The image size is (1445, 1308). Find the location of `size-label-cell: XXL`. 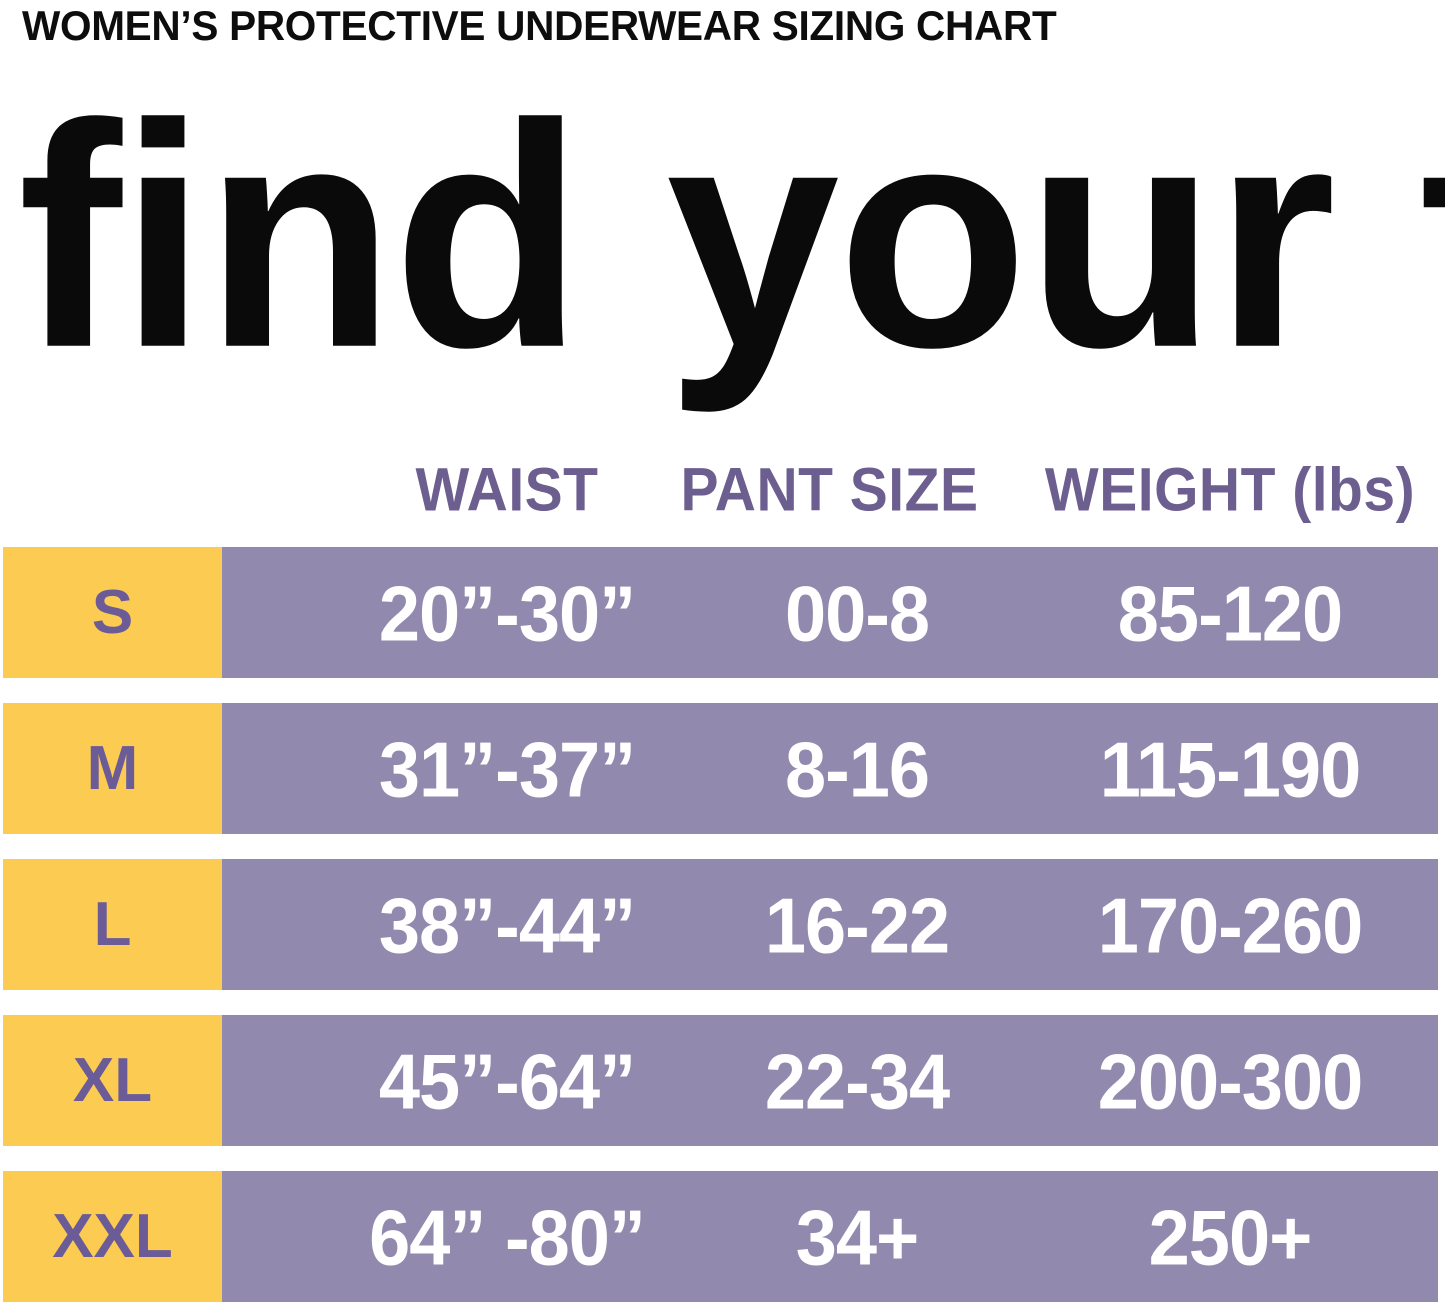

size-label-cell: XXL is located at coordinates (112, 1236).